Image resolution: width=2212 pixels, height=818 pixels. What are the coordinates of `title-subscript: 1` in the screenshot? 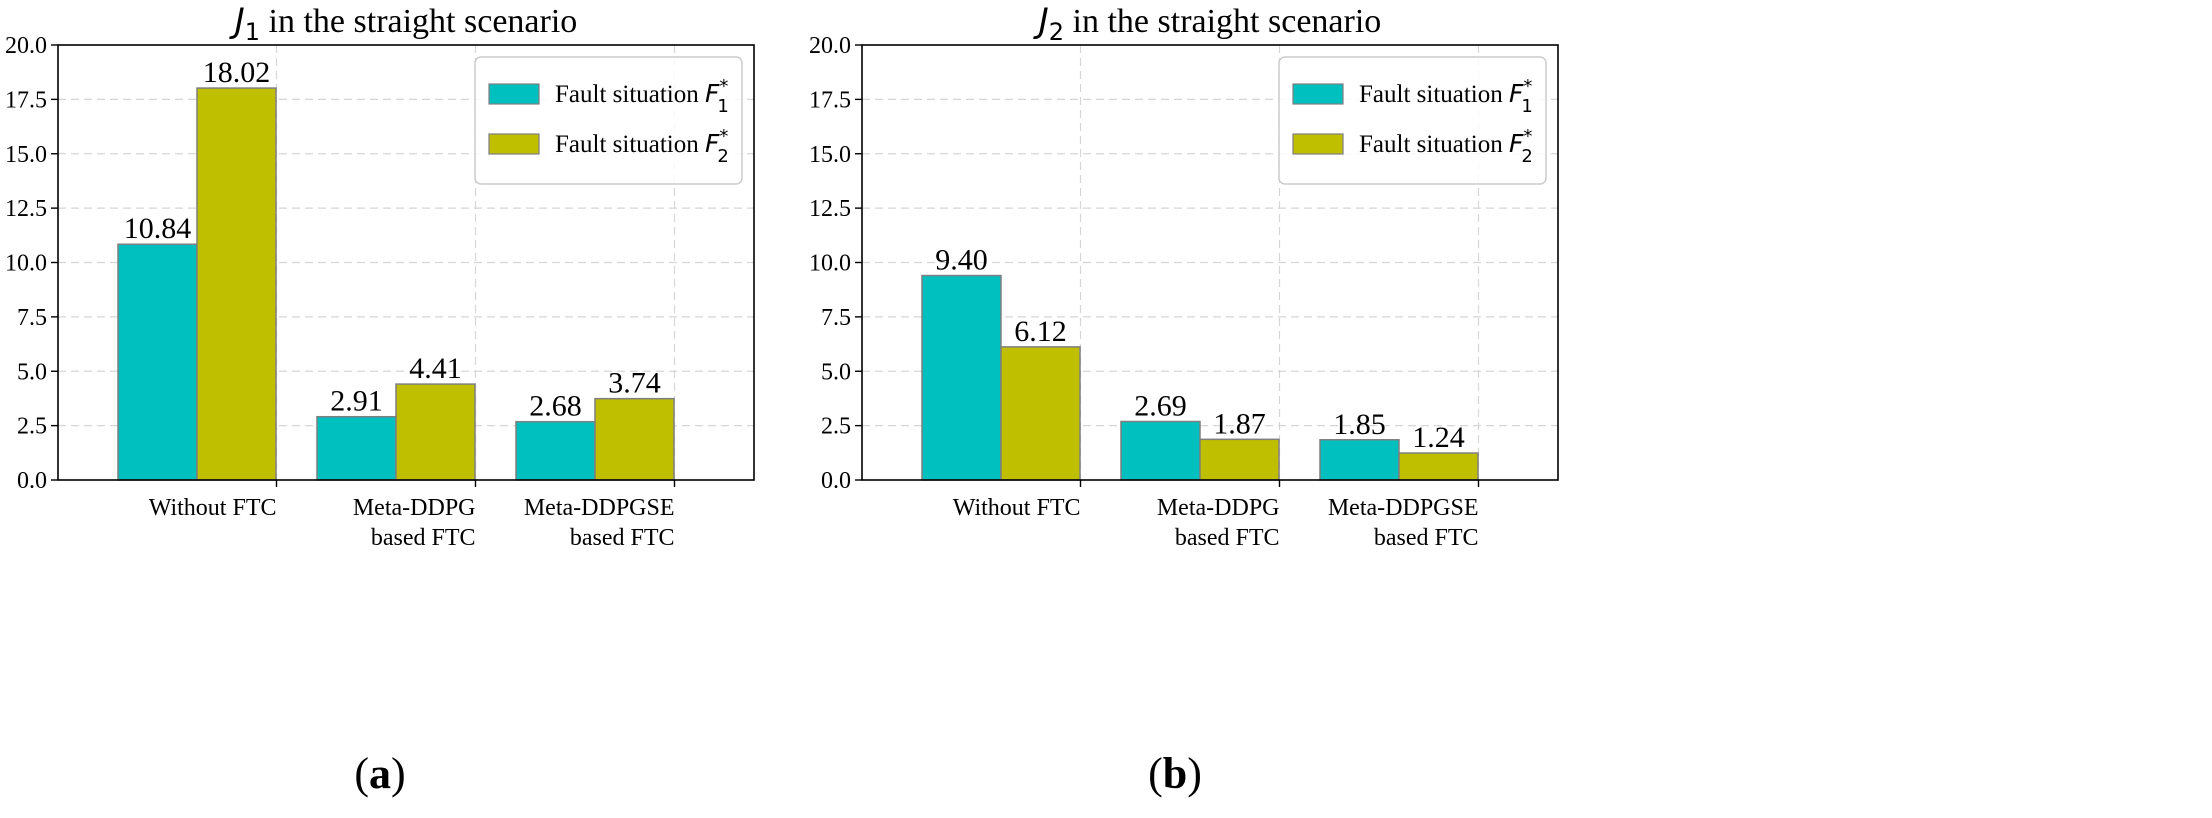 It's located at (252, 32).